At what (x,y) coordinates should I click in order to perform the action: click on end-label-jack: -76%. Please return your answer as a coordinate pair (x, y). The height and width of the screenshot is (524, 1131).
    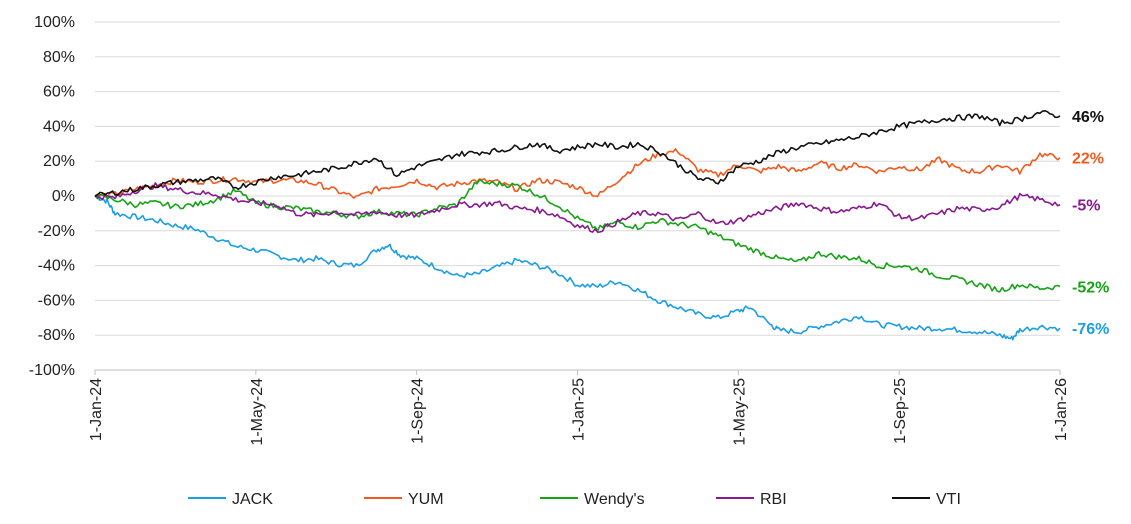
    Looking at the image, I should click on (1090, 329).